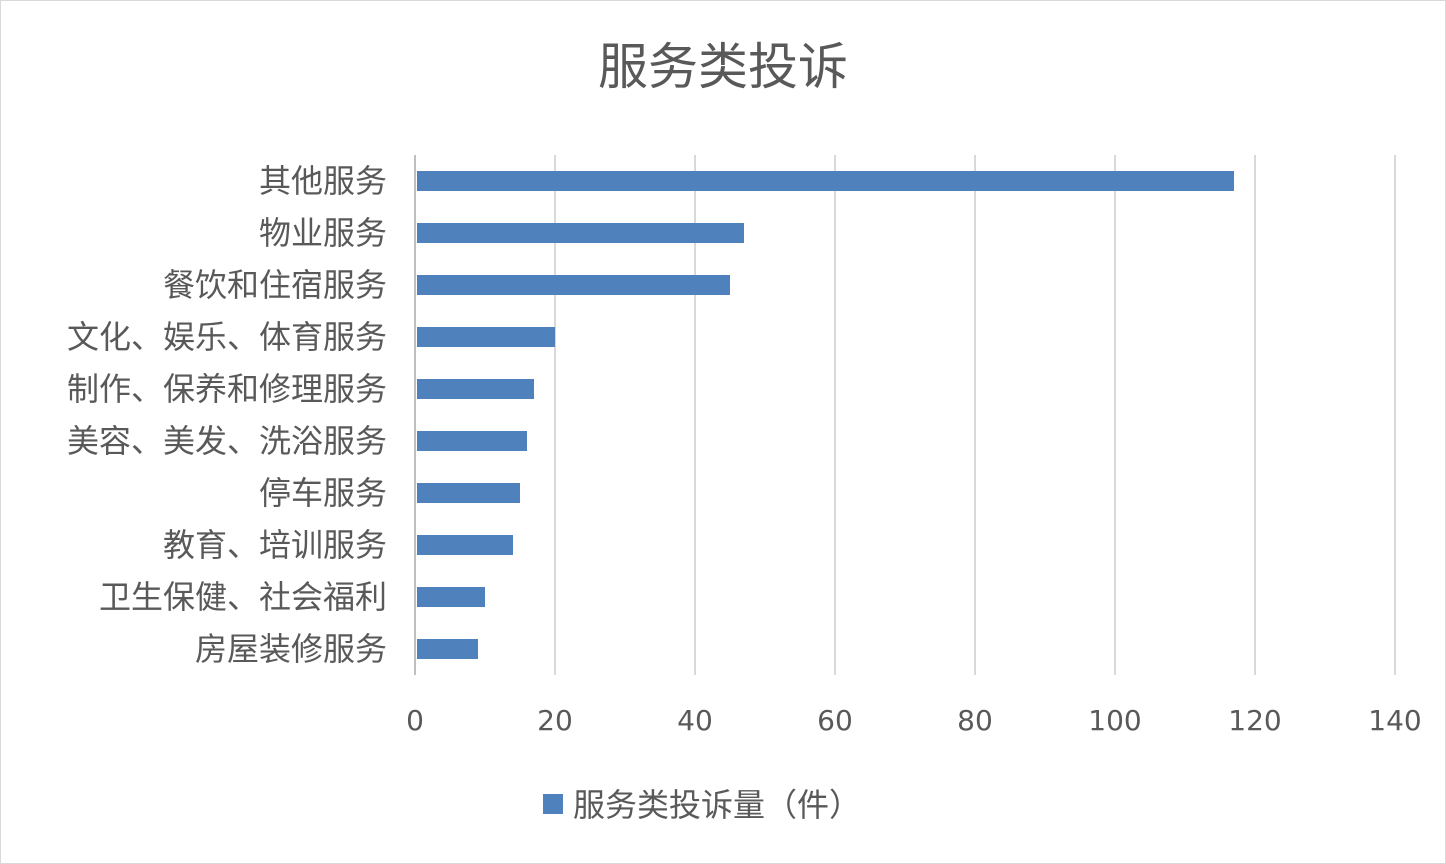 The height and width of the screenshot is (864, 1446). I want to click on value-axis-tick-labels: 0 20 40 60 80 100 120 140, so click(914, 720).